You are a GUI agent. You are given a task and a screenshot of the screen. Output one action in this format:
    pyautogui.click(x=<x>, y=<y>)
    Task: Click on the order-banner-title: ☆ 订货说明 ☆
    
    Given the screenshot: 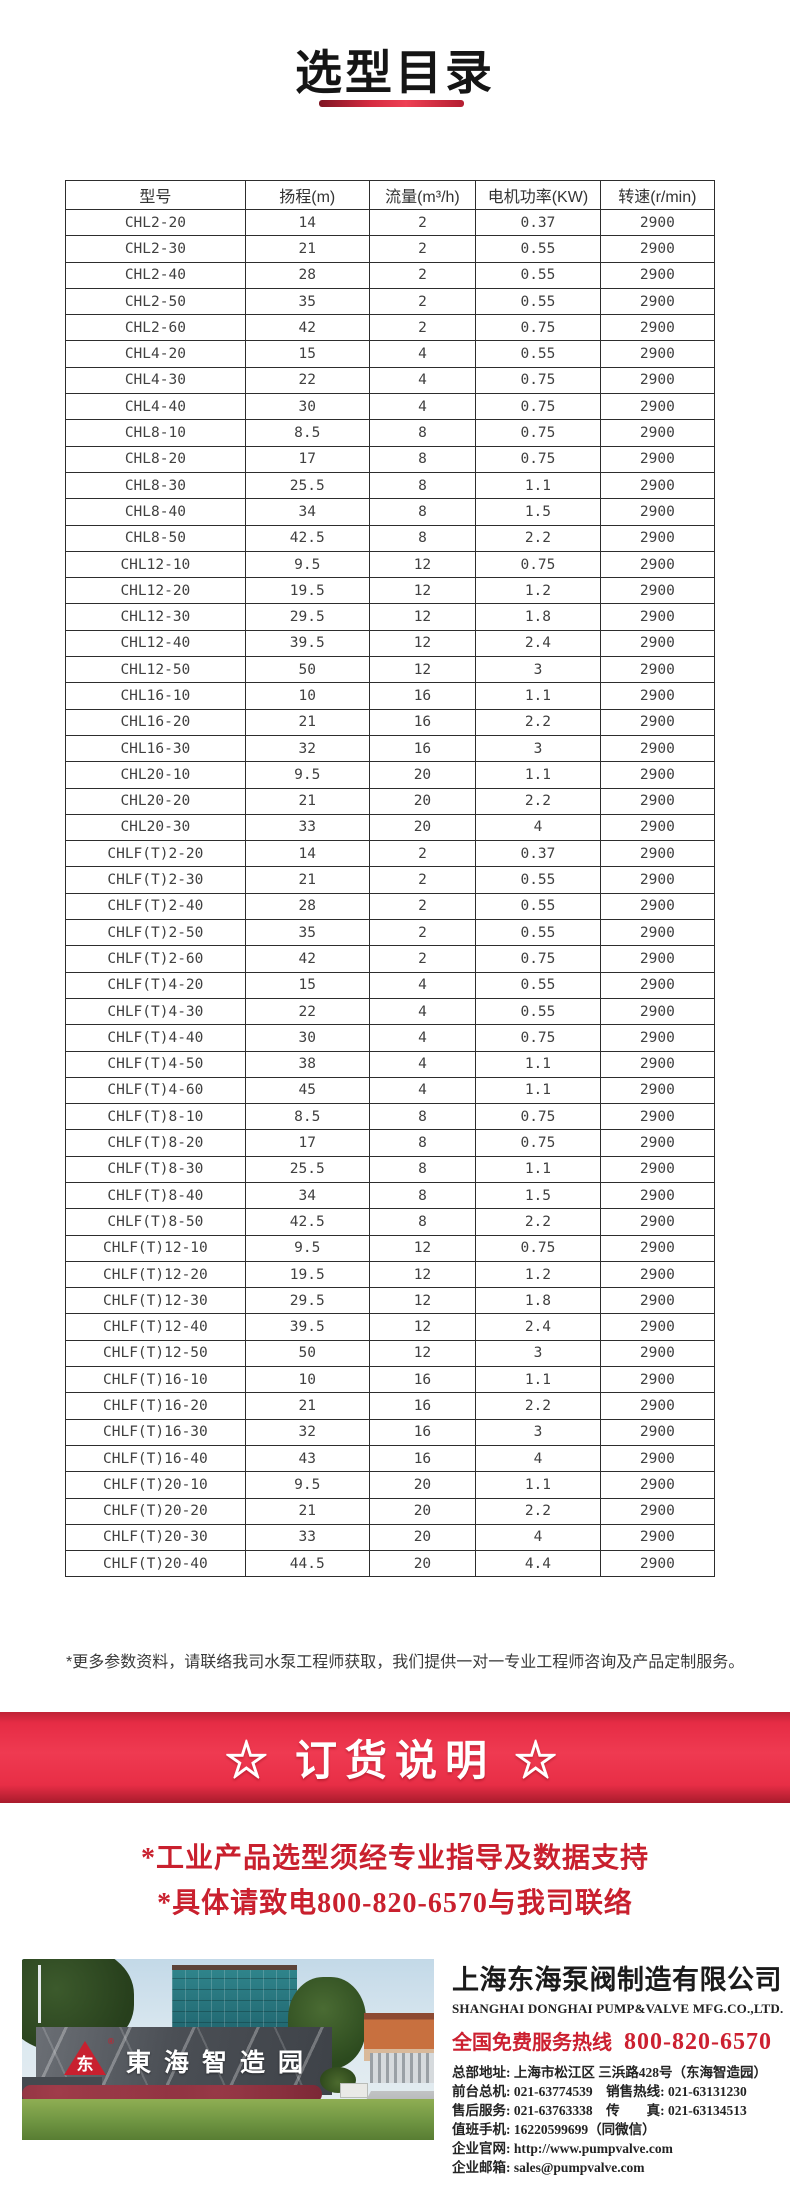 What is the action you would take?
    pyautogui.click(x=395, y=1760)
    